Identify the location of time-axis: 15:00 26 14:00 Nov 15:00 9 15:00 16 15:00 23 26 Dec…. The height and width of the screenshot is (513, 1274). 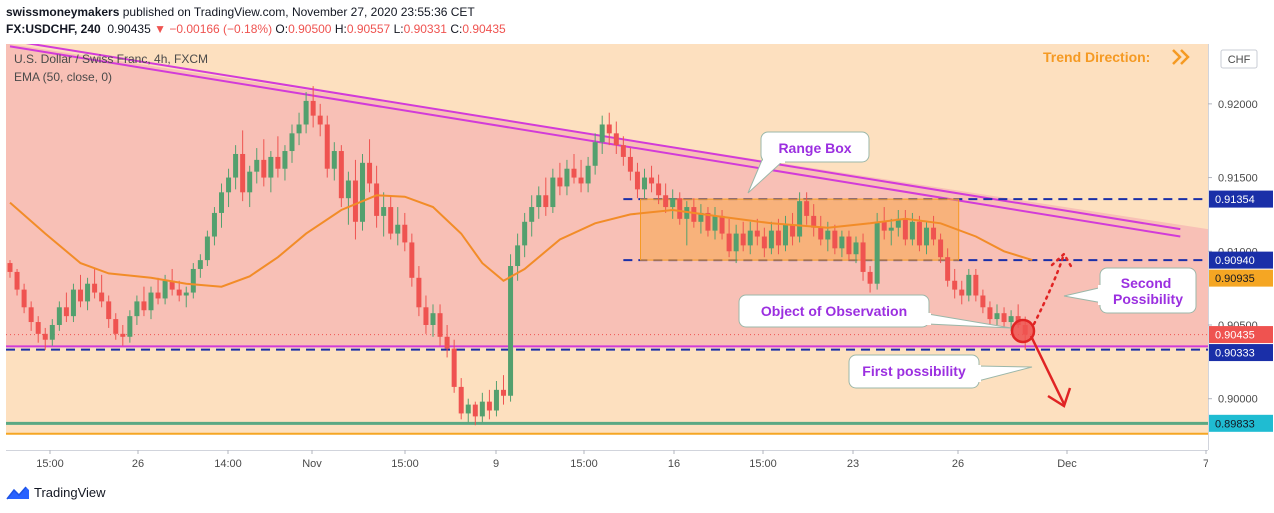
(607, 463).